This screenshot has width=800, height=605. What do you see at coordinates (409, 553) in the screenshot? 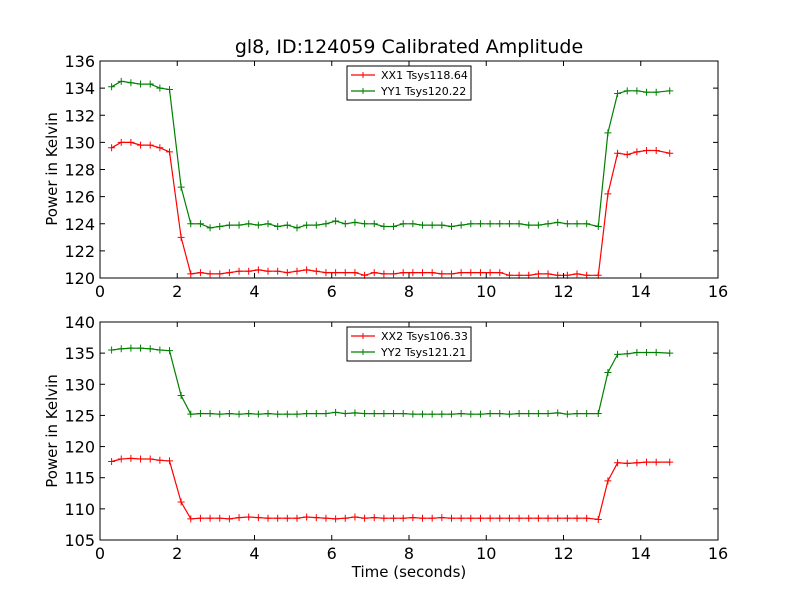
I see `bottom-x-tick-label: 8` at bounding box center [409, 553].